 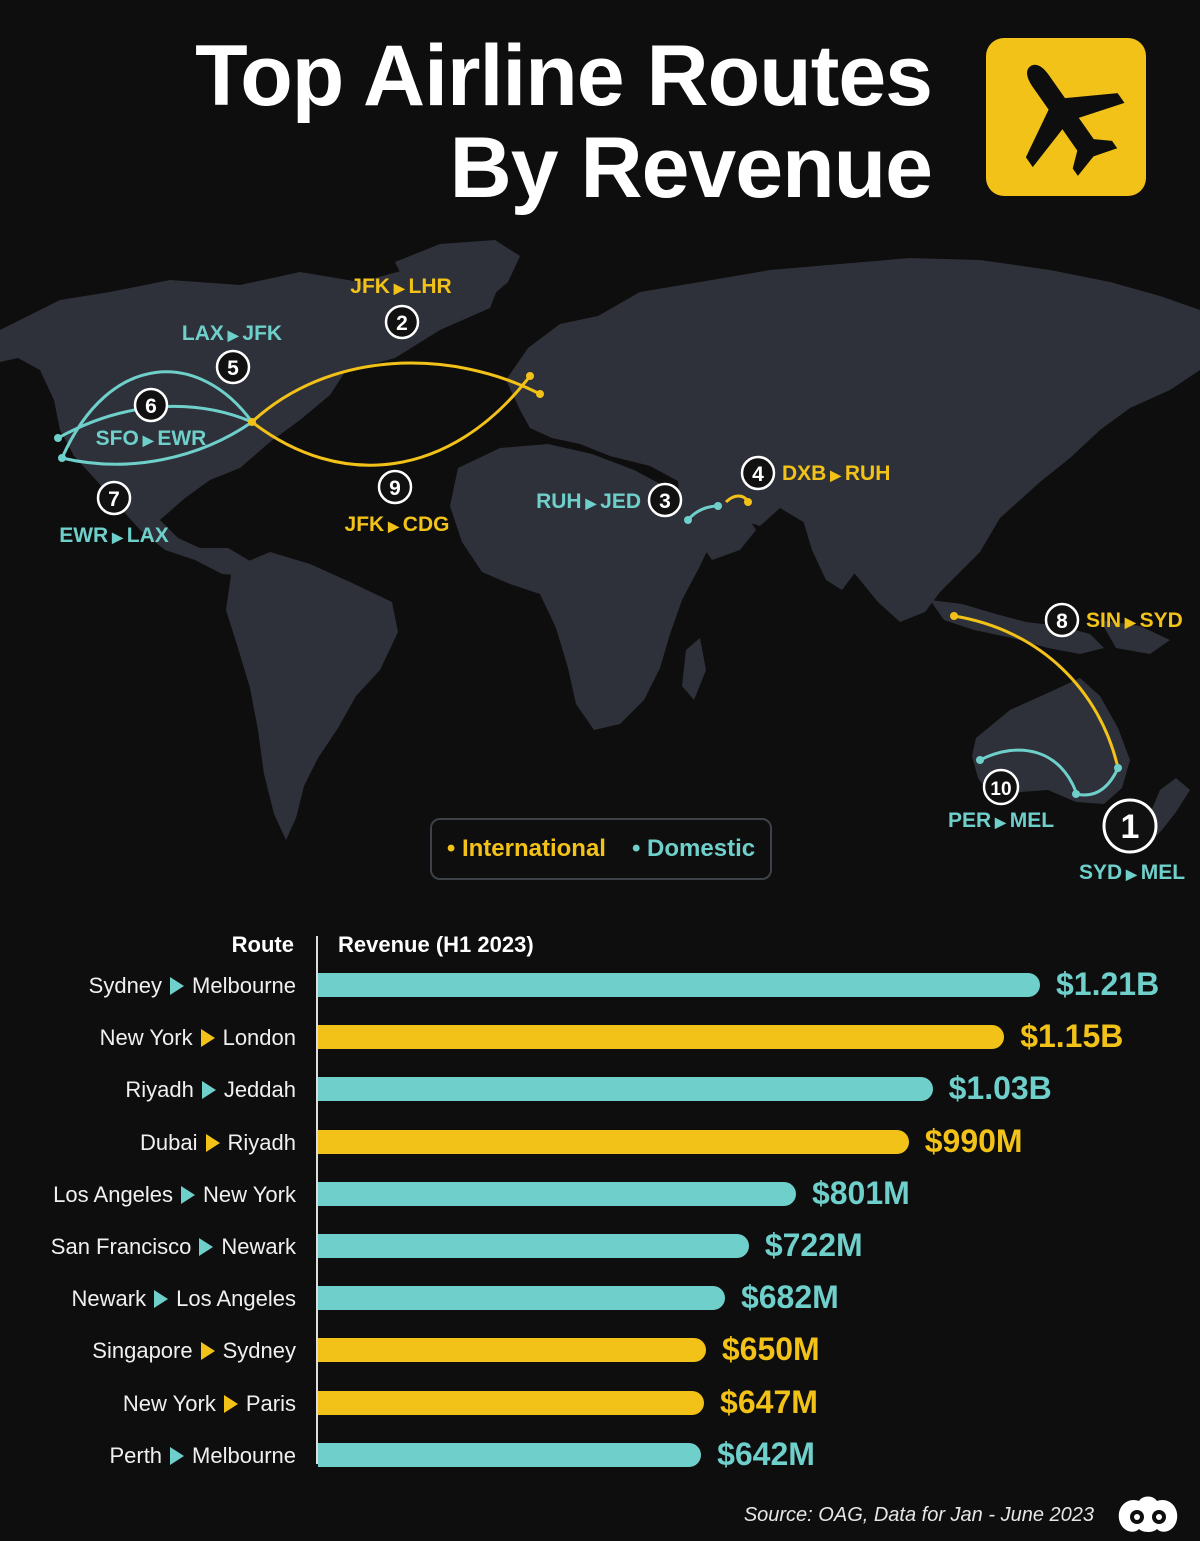 I want to click on rank-badge-4: 4, so click(x=758, y=473).